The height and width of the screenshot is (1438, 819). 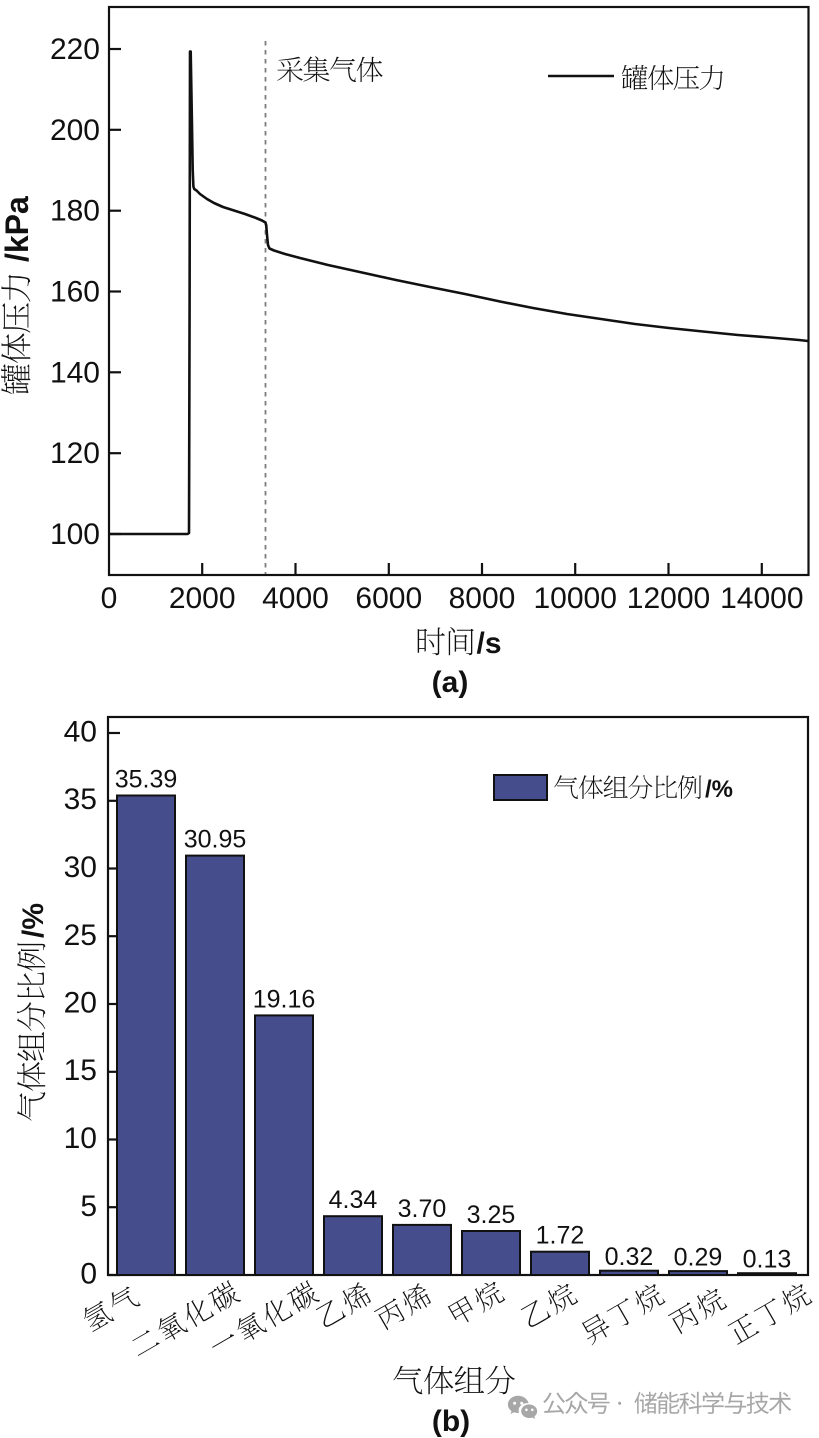 I want to click on svg-text: 0.29, so click(x=698, y=1258).